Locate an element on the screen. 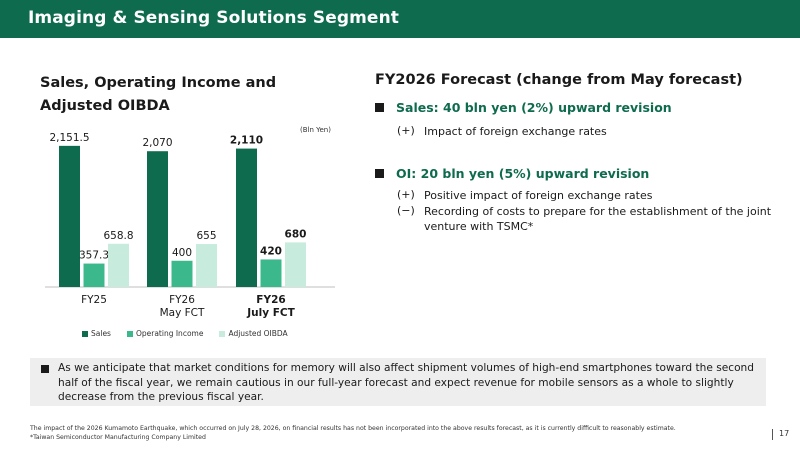 The width and height of the screenshot is (800, 449). oi-revision-heading: OI: 20 bln yen (5%) upward revision is located at coordinates (512, 173).